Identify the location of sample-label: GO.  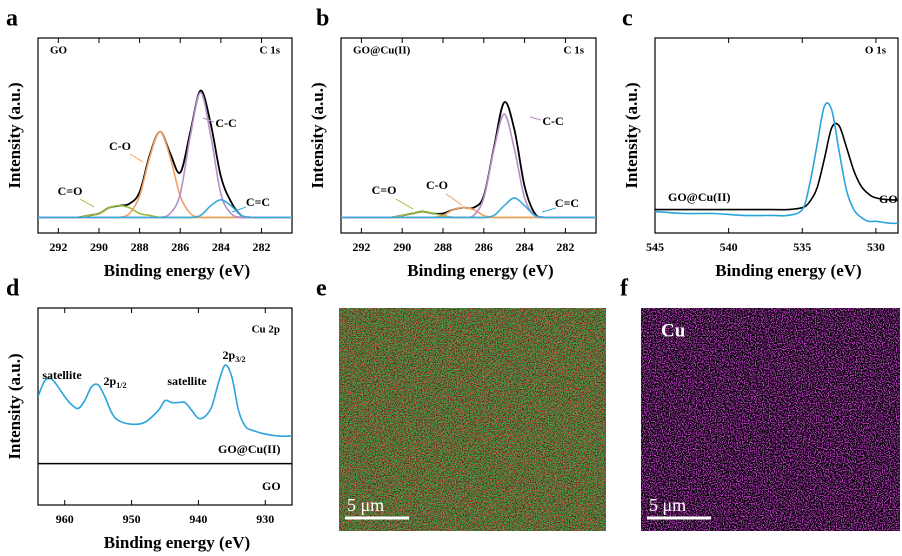
(59, 51).